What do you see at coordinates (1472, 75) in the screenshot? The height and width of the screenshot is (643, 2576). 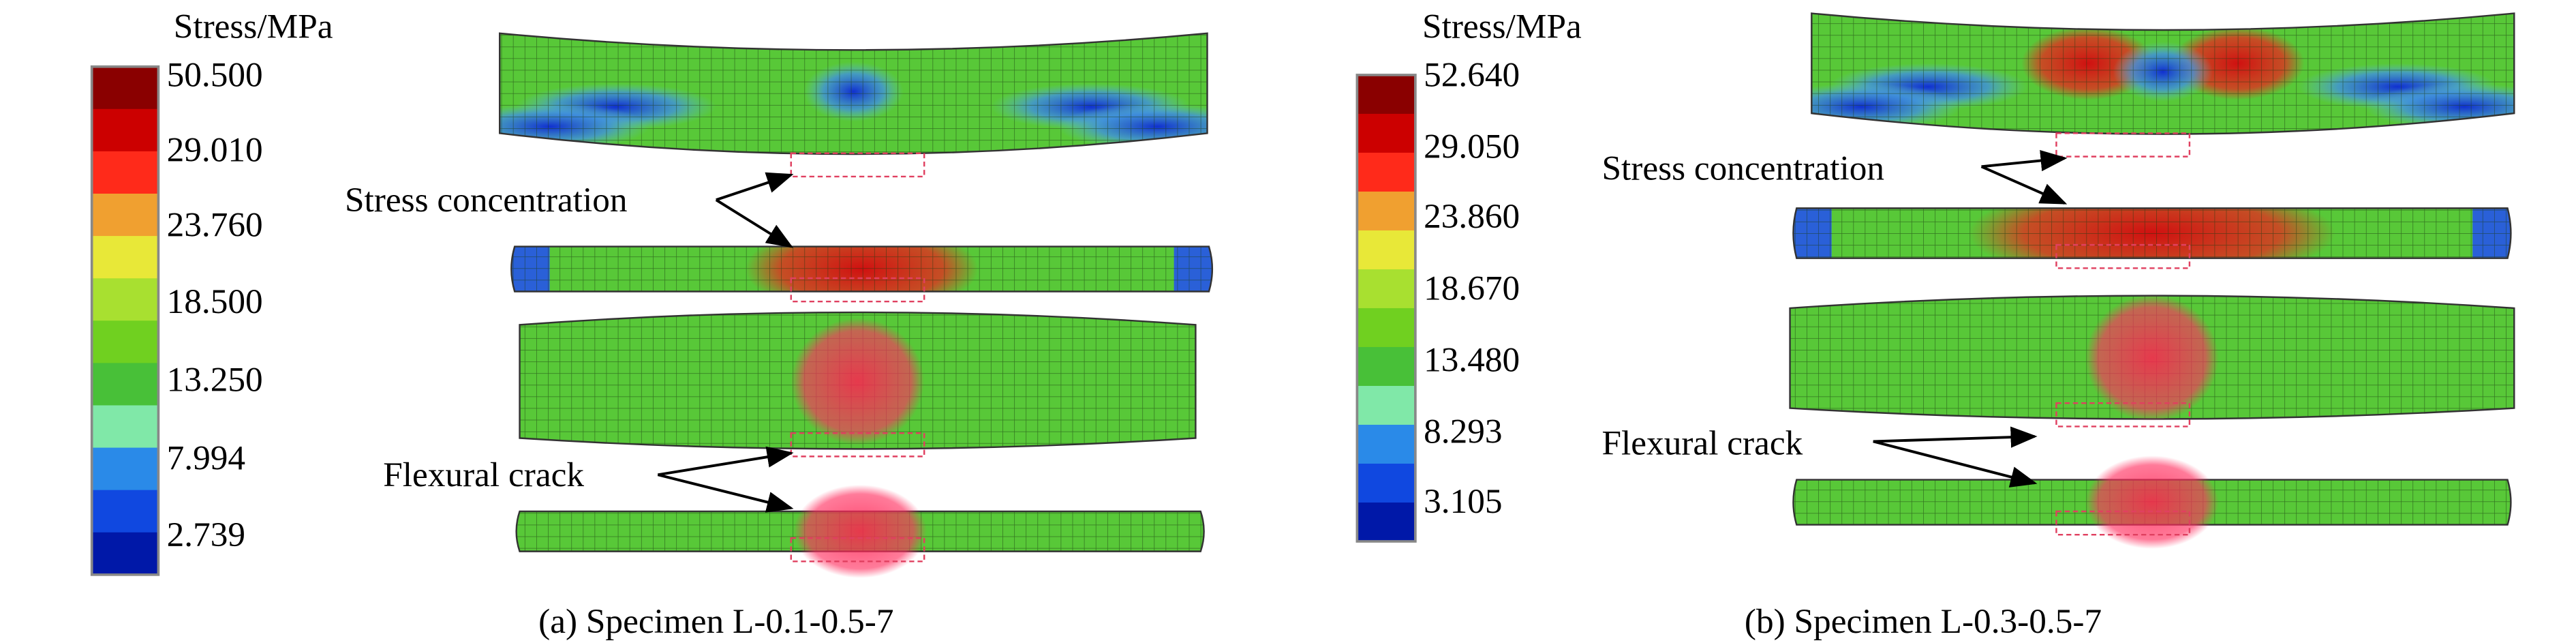 I see `legend-label: 52.640` at bounding box center [1472, 75].